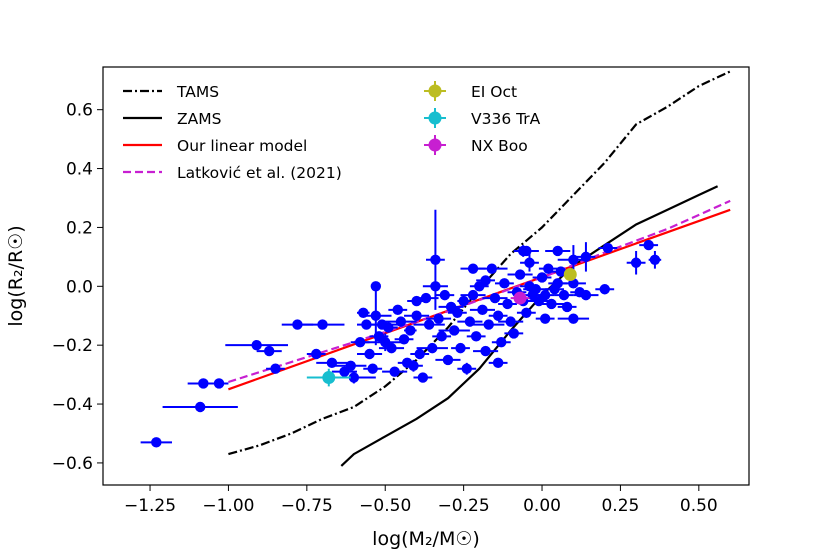  I want to click on legend-label: TAMS, so click(197, 92).